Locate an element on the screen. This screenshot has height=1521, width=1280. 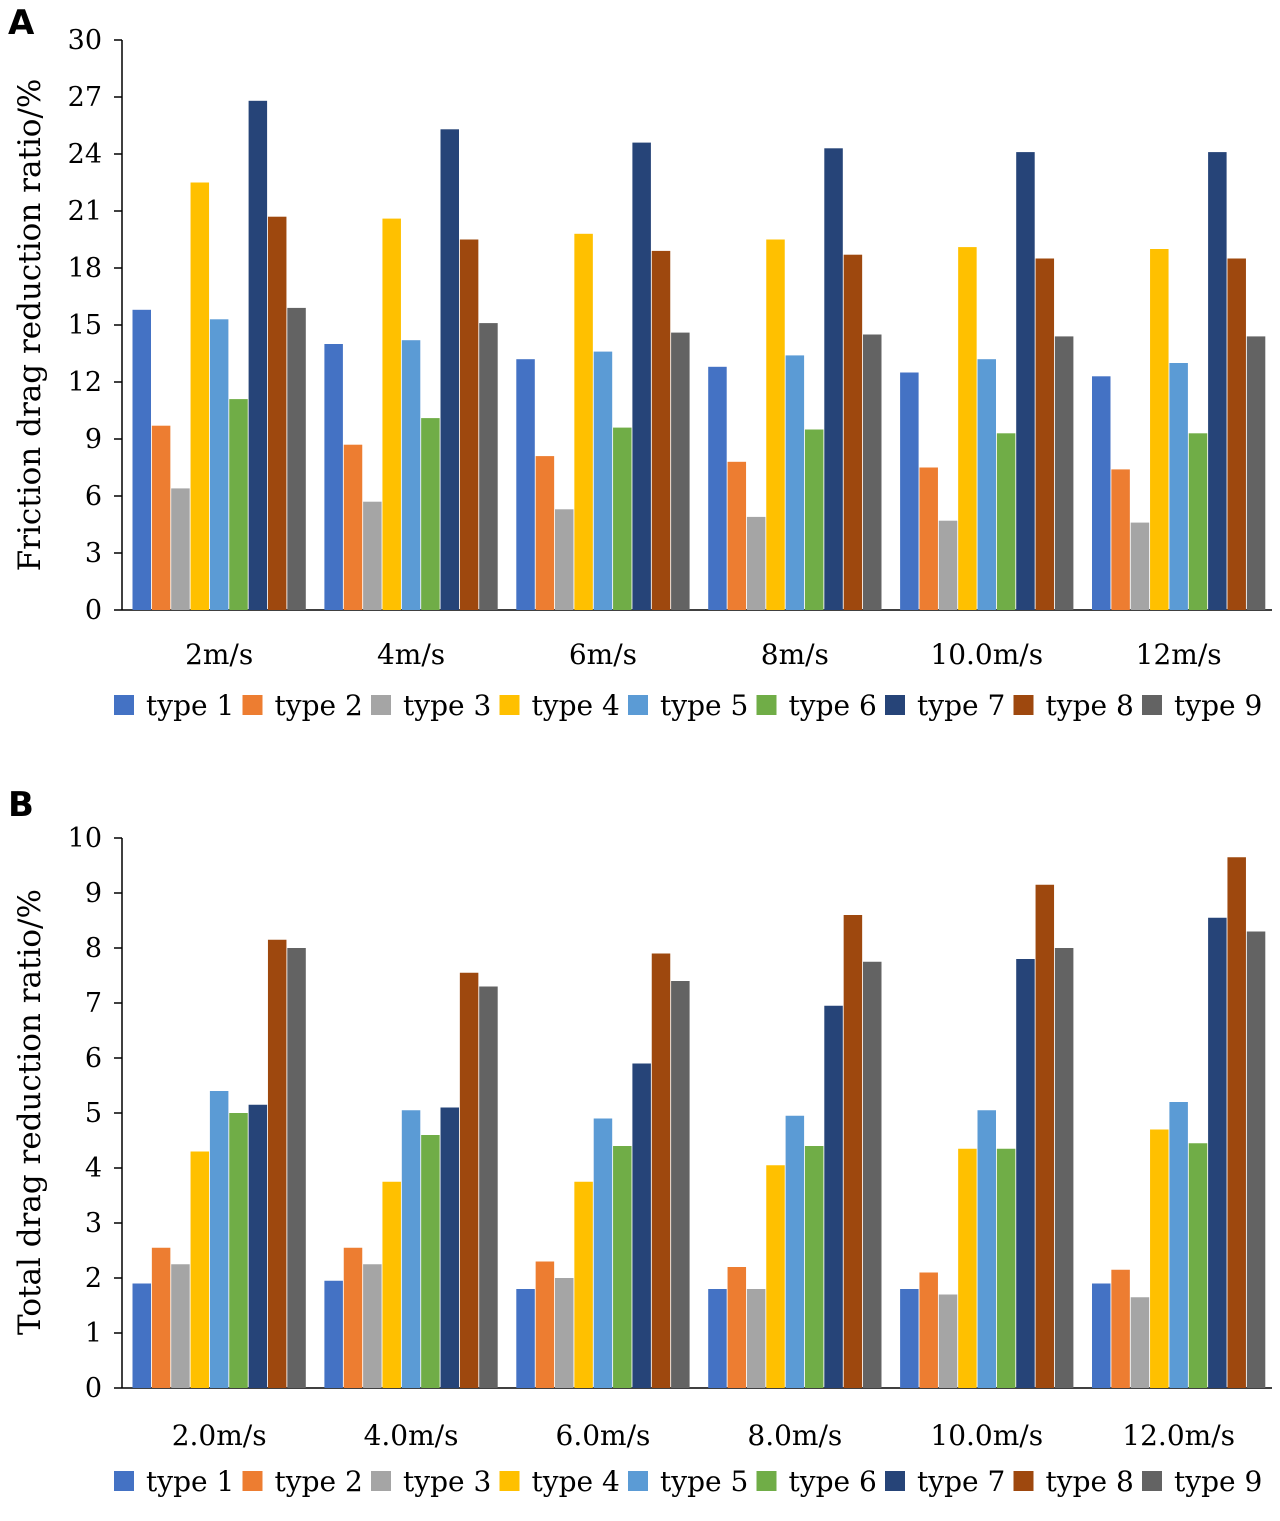
y-tick-label: 6 is located at coordinates (93, 496).